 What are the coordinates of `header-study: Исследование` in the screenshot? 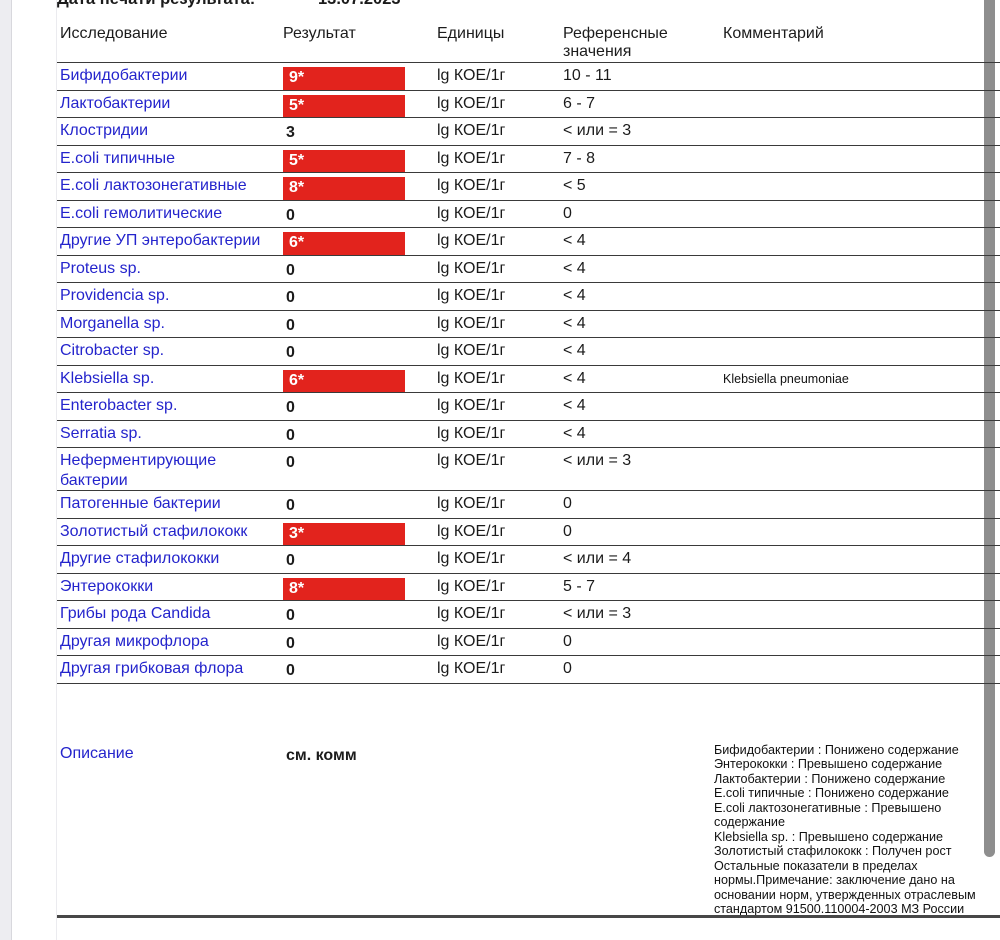 It's located at (114, 33).